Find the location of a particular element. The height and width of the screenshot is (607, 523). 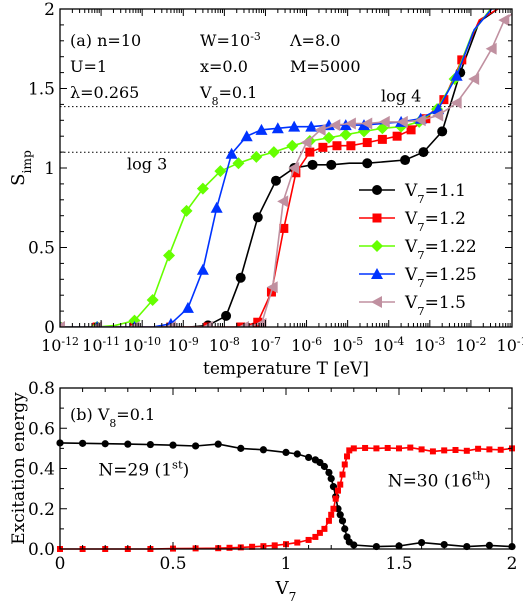

legend-label-1-part: 7 is located at coordinates (420, 199).